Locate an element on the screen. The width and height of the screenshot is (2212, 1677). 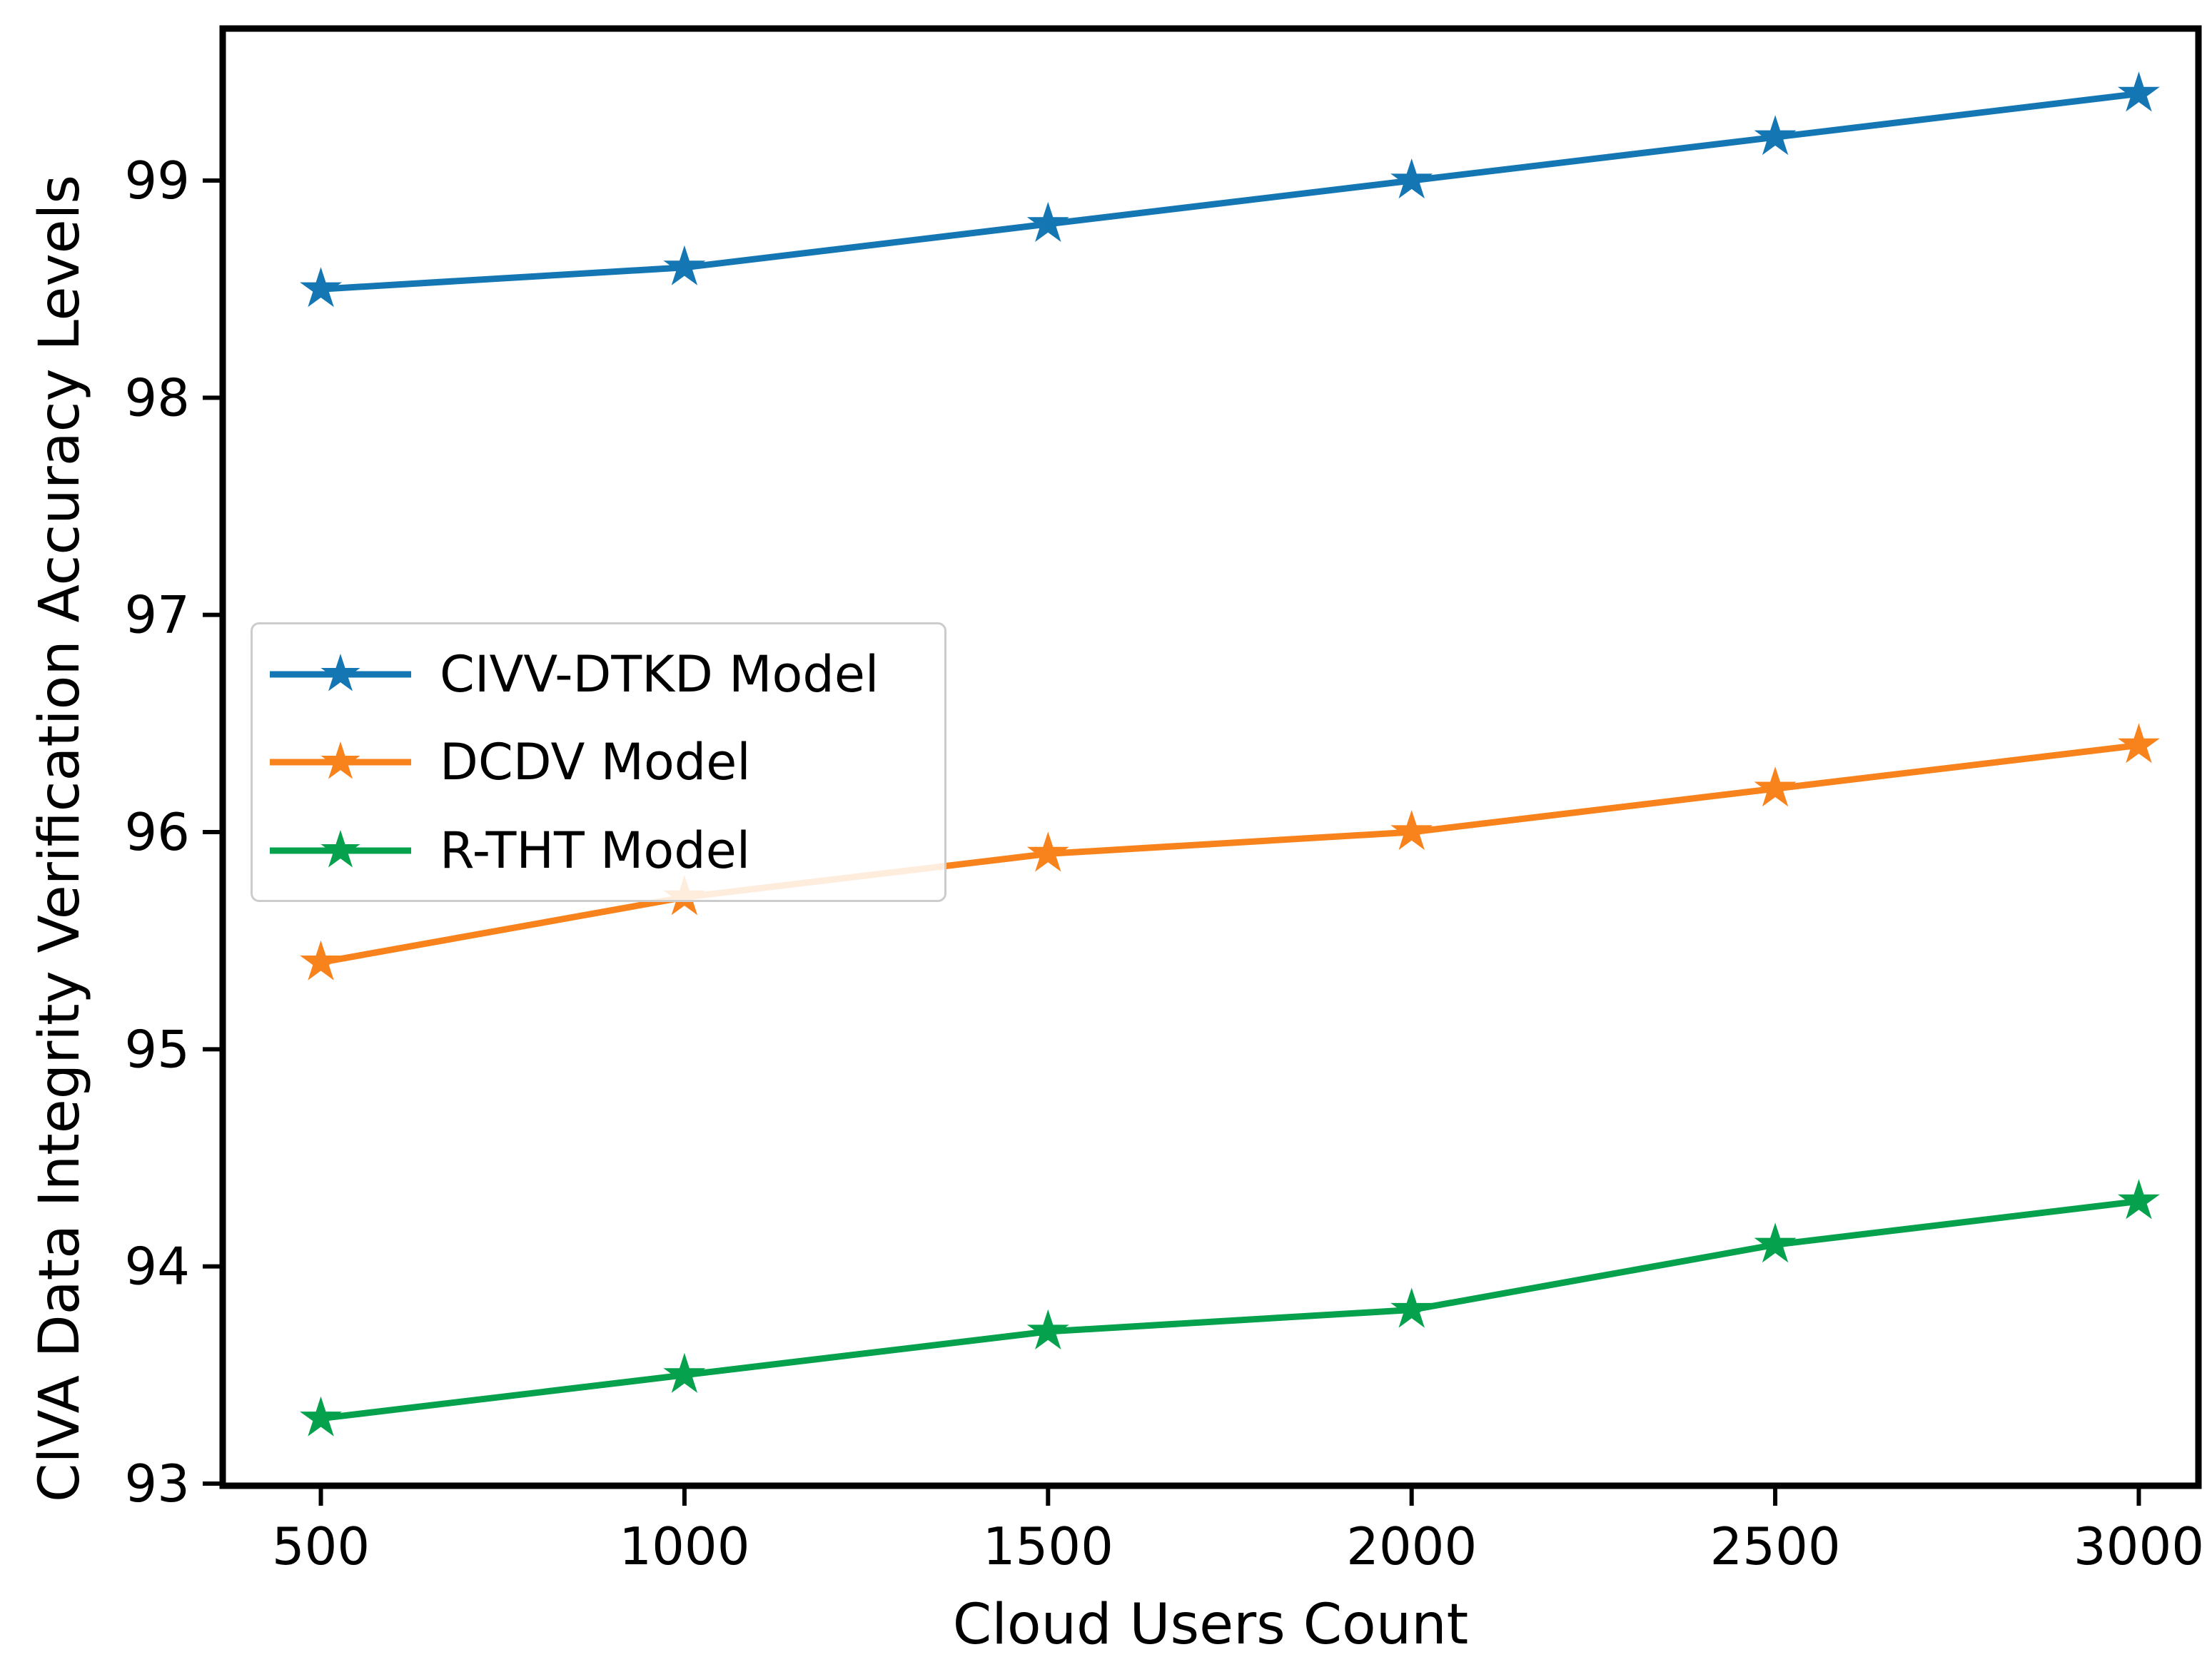
y-tick-label: 98 is located at coordinates (157, 397).